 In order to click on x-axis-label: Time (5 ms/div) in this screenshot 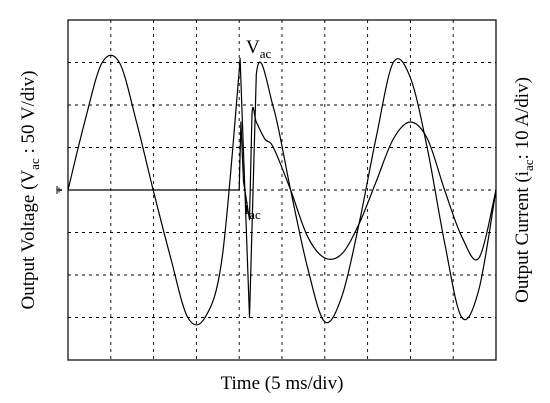, I will do `click(282, 383)`.